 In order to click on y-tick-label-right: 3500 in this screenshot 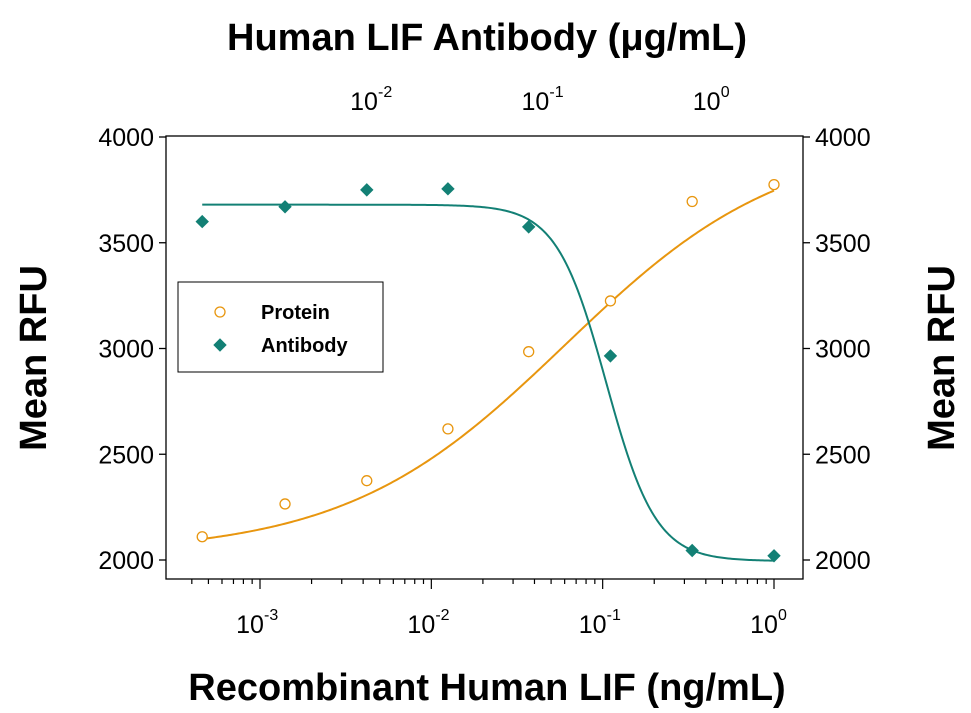, I will do `click(843, 244)`.